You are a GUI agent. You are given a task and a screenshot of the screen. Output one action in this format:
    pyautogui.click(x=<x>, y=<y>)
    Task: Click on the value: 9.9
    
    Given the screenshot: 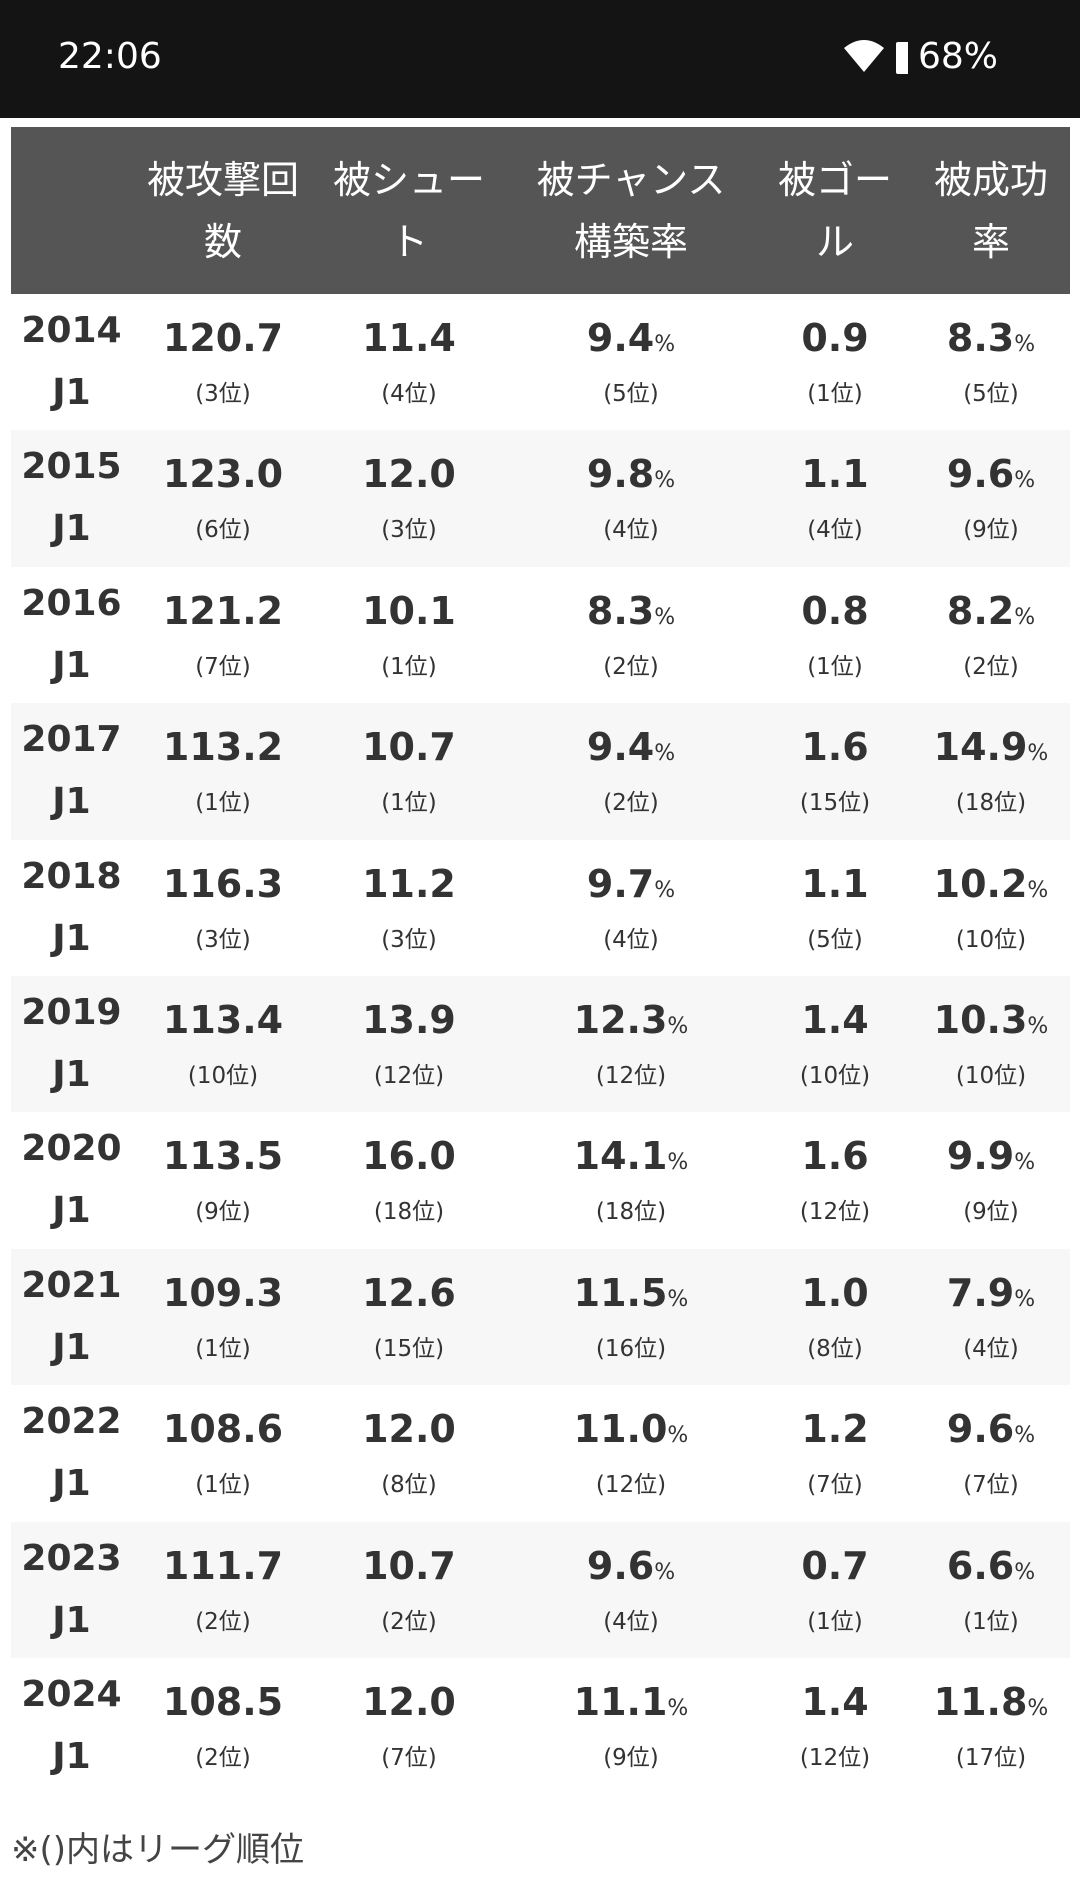 What is the action you would take?
    pyautogui.click(x=980, y=1156)
    